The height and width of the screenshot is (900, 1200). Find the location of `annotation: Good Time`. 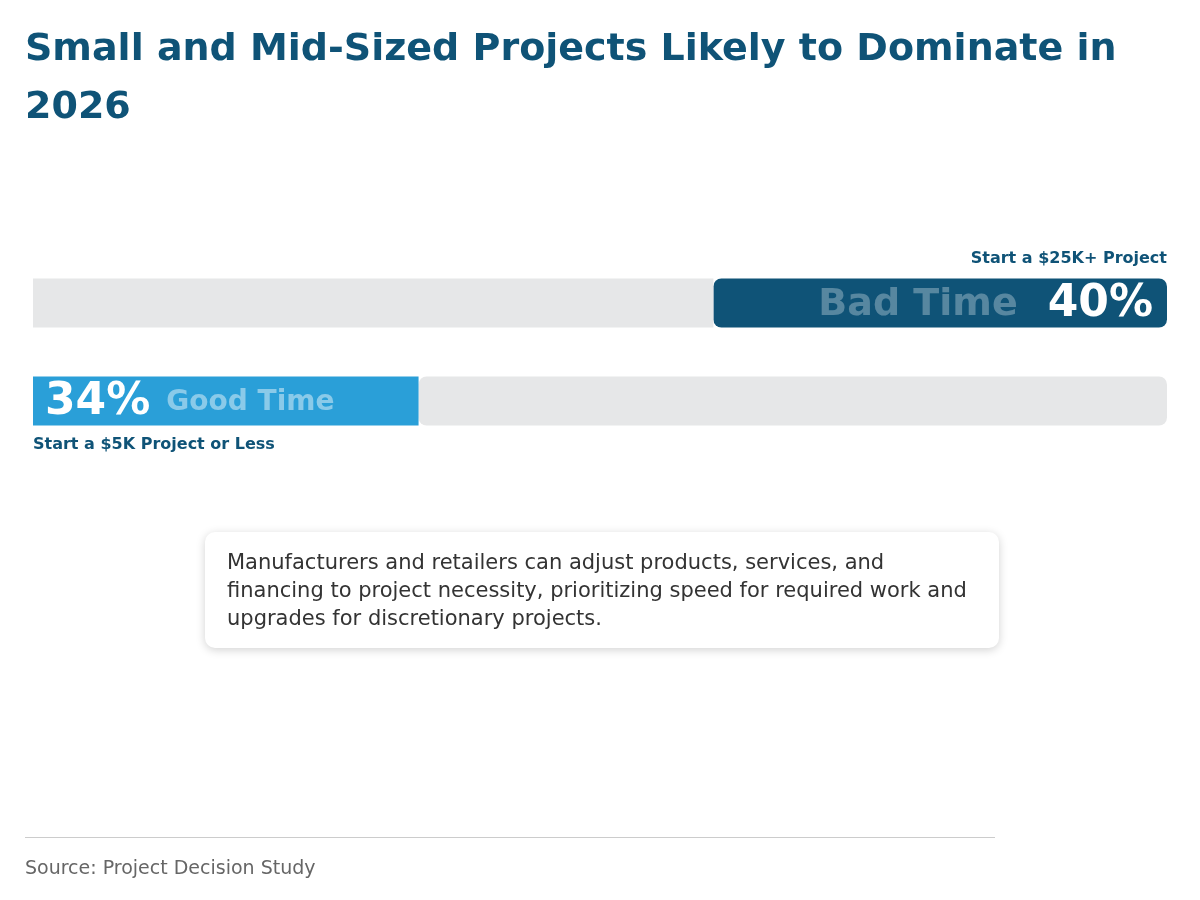

annotation: Good Time is located at coordinates (250, 401).